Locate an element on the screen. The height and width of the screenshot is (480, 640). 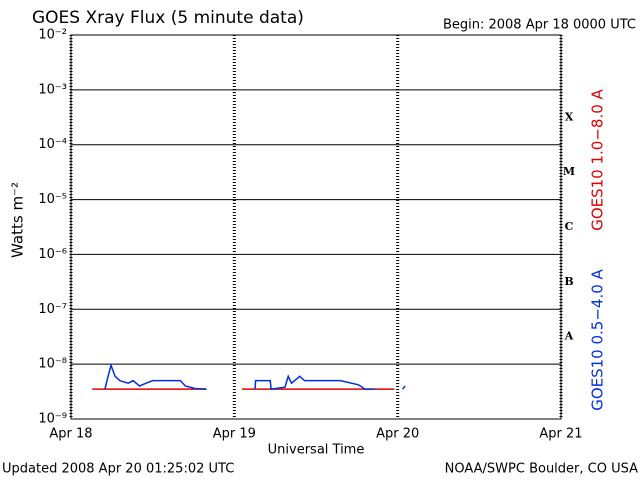
x-tick-label: Apr 21 is located at coordinates (560, 434).